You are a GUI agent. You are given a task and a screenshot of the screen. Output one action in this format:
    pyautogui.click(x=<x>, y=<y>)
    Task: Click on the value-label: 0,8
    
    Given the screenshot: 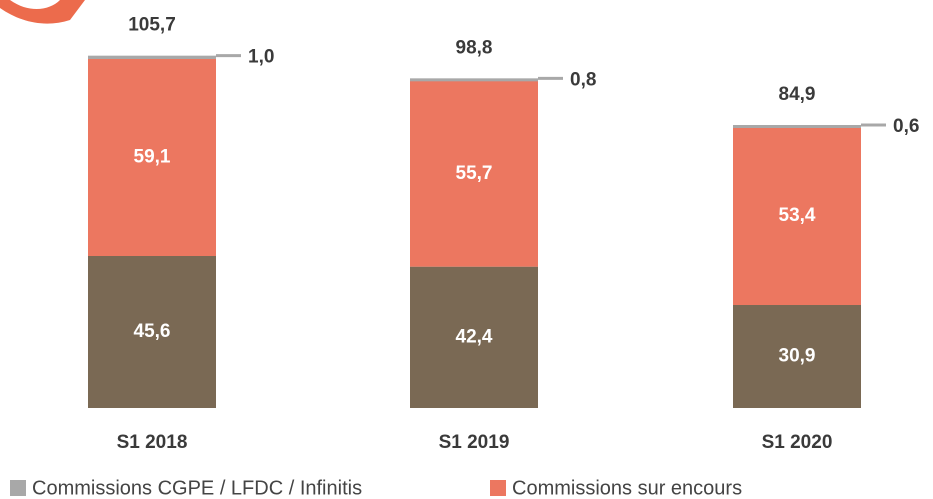 What is the action you would take?
    pyautogui.click(x=583, y=79)
    